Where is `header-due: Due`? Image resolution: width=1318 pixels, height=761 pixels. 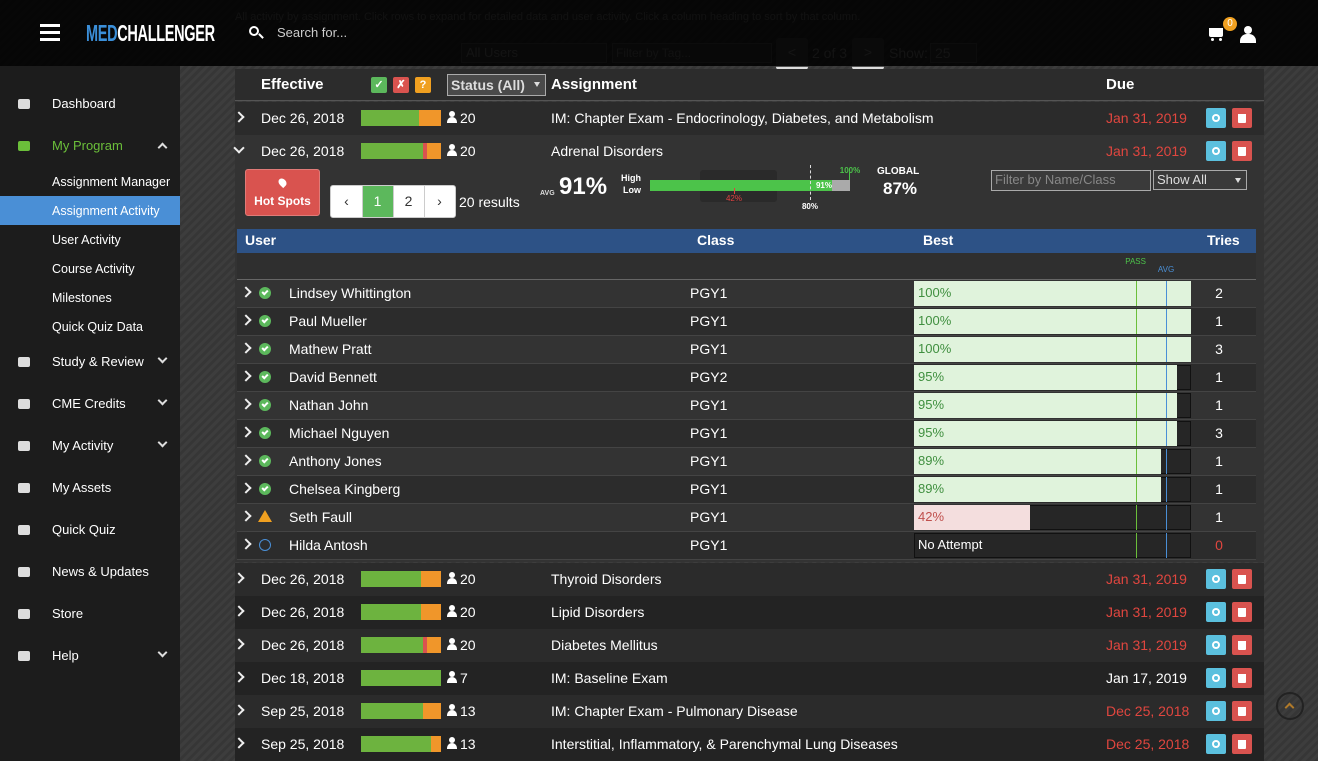 header-due: Due is located at coordinates (1120, 84).